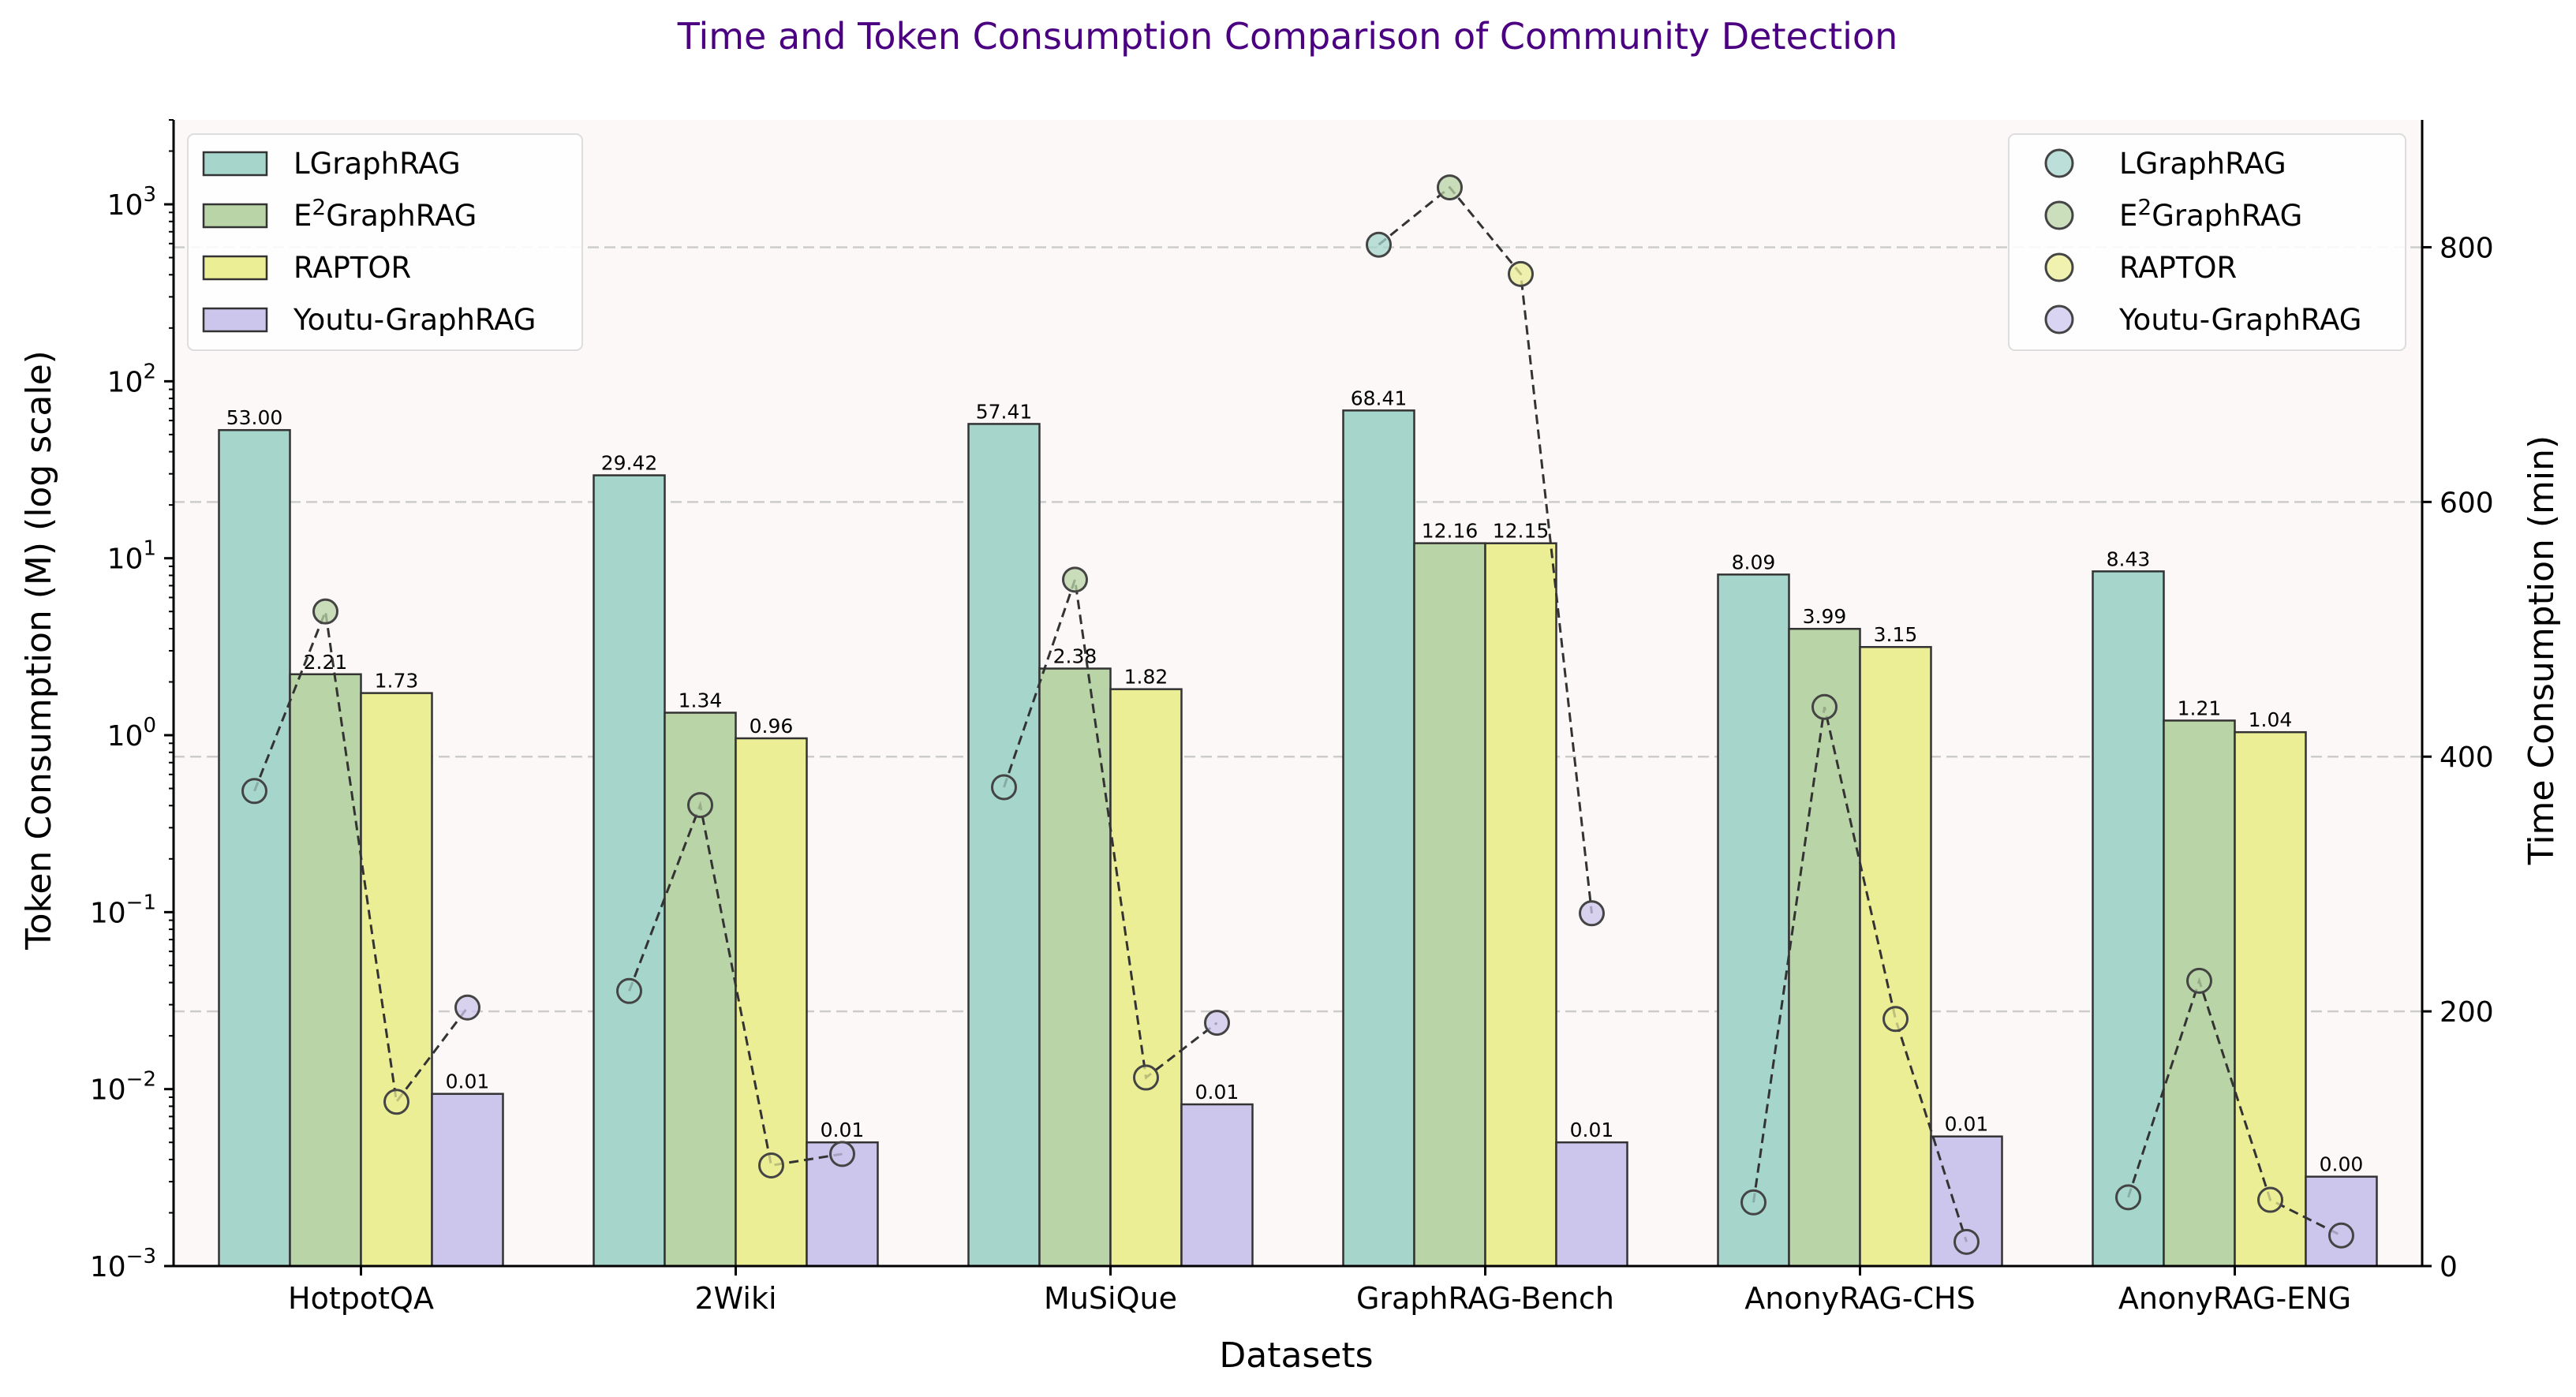 The image size is (2576, 1397). What do you see at coordinates (2467, 757) in the screenshot?
I see `y2-tick-label: 400` at bounding box center [2467, 757].